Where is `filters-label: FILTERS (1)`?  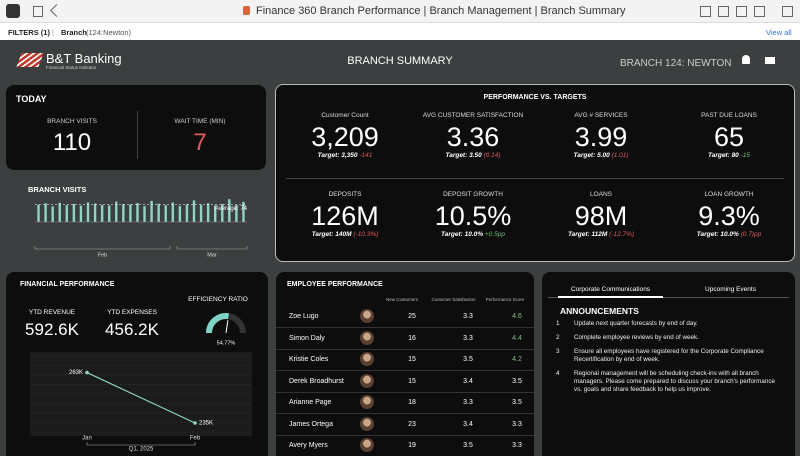 filters-label: FILTERS (1) is located at coordinates (29, 32).